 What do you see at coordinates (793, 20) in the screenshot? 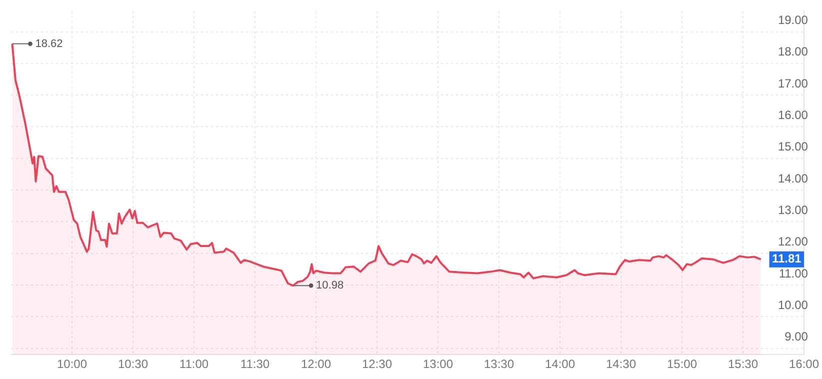
I see `y-tick-label: 19.00` at bounding box center [793, 20].